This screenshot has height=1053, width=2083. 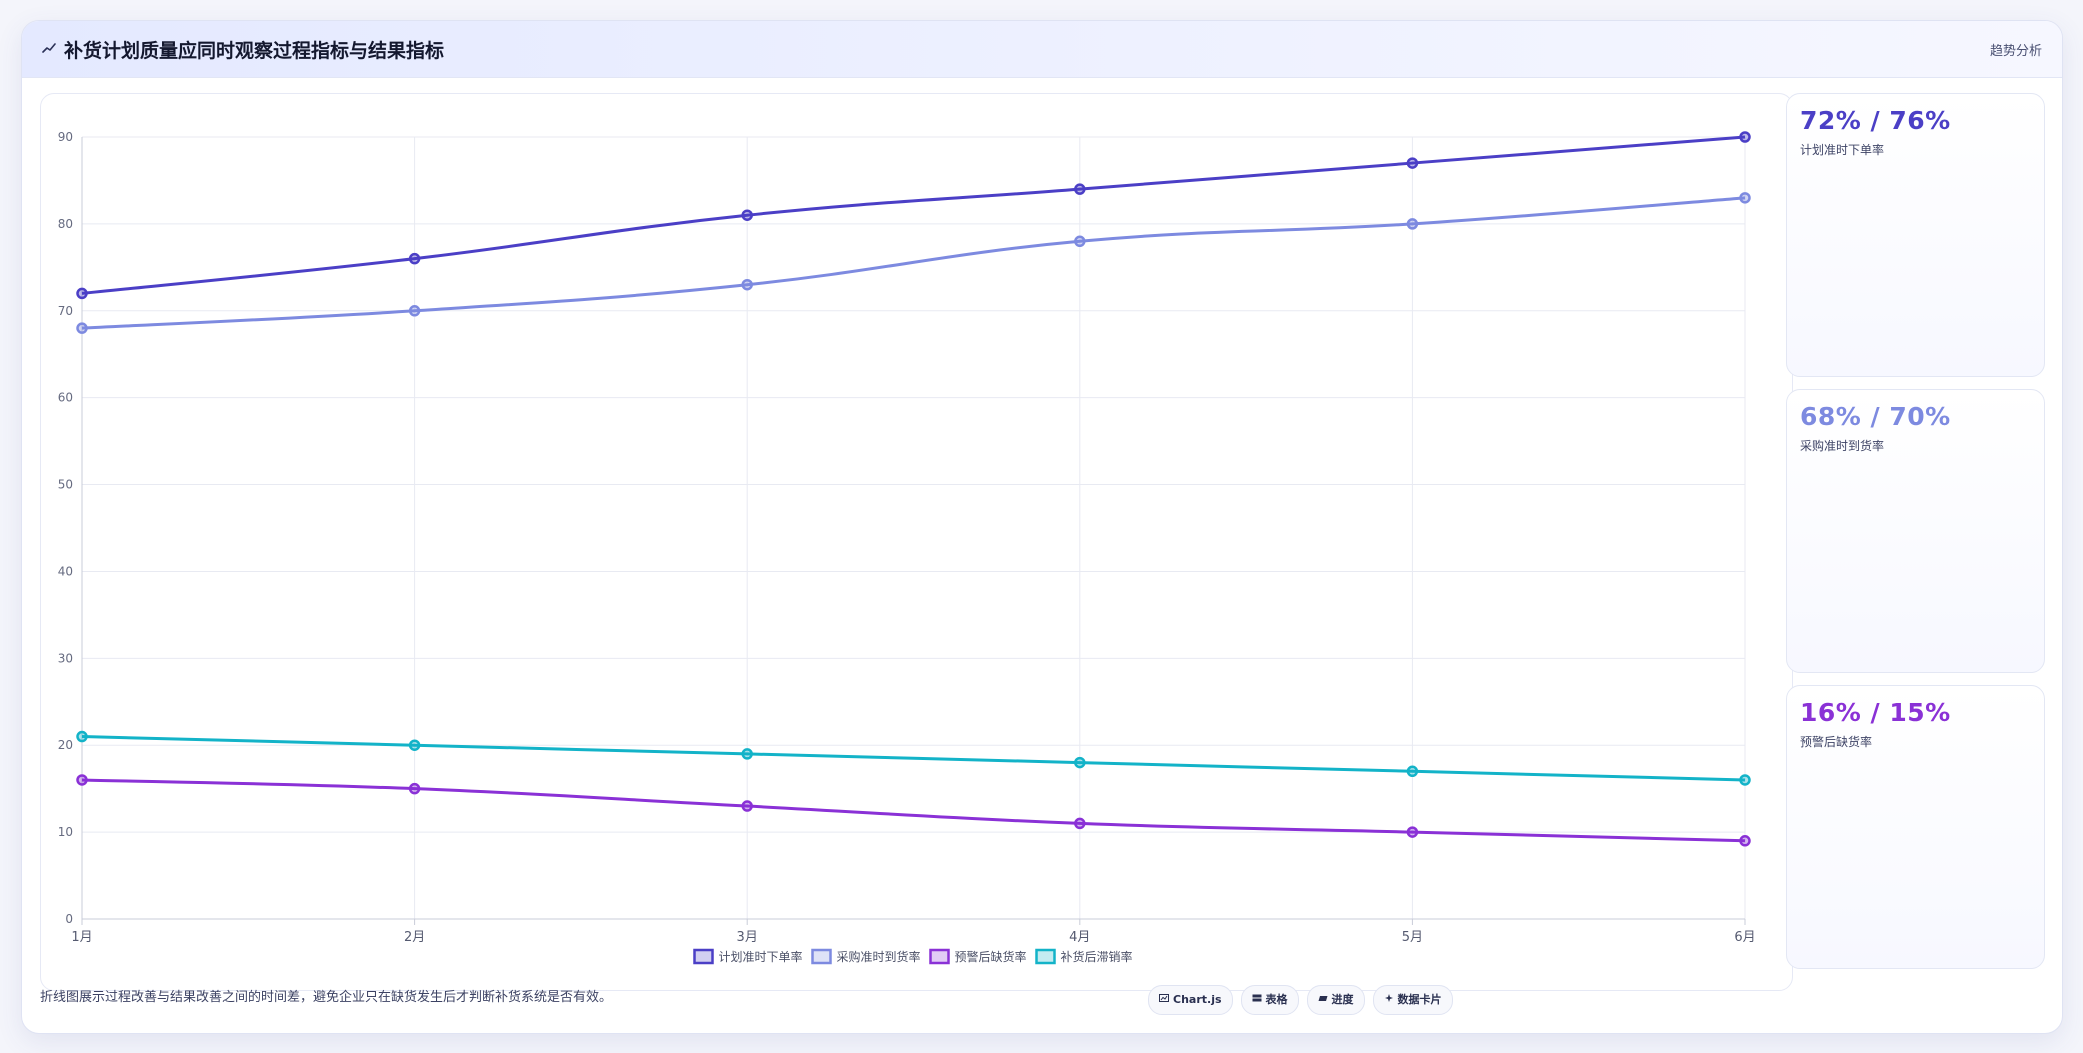 I want to click on kpi-label: 采购准时到货率, so click(x=1842, y=446).